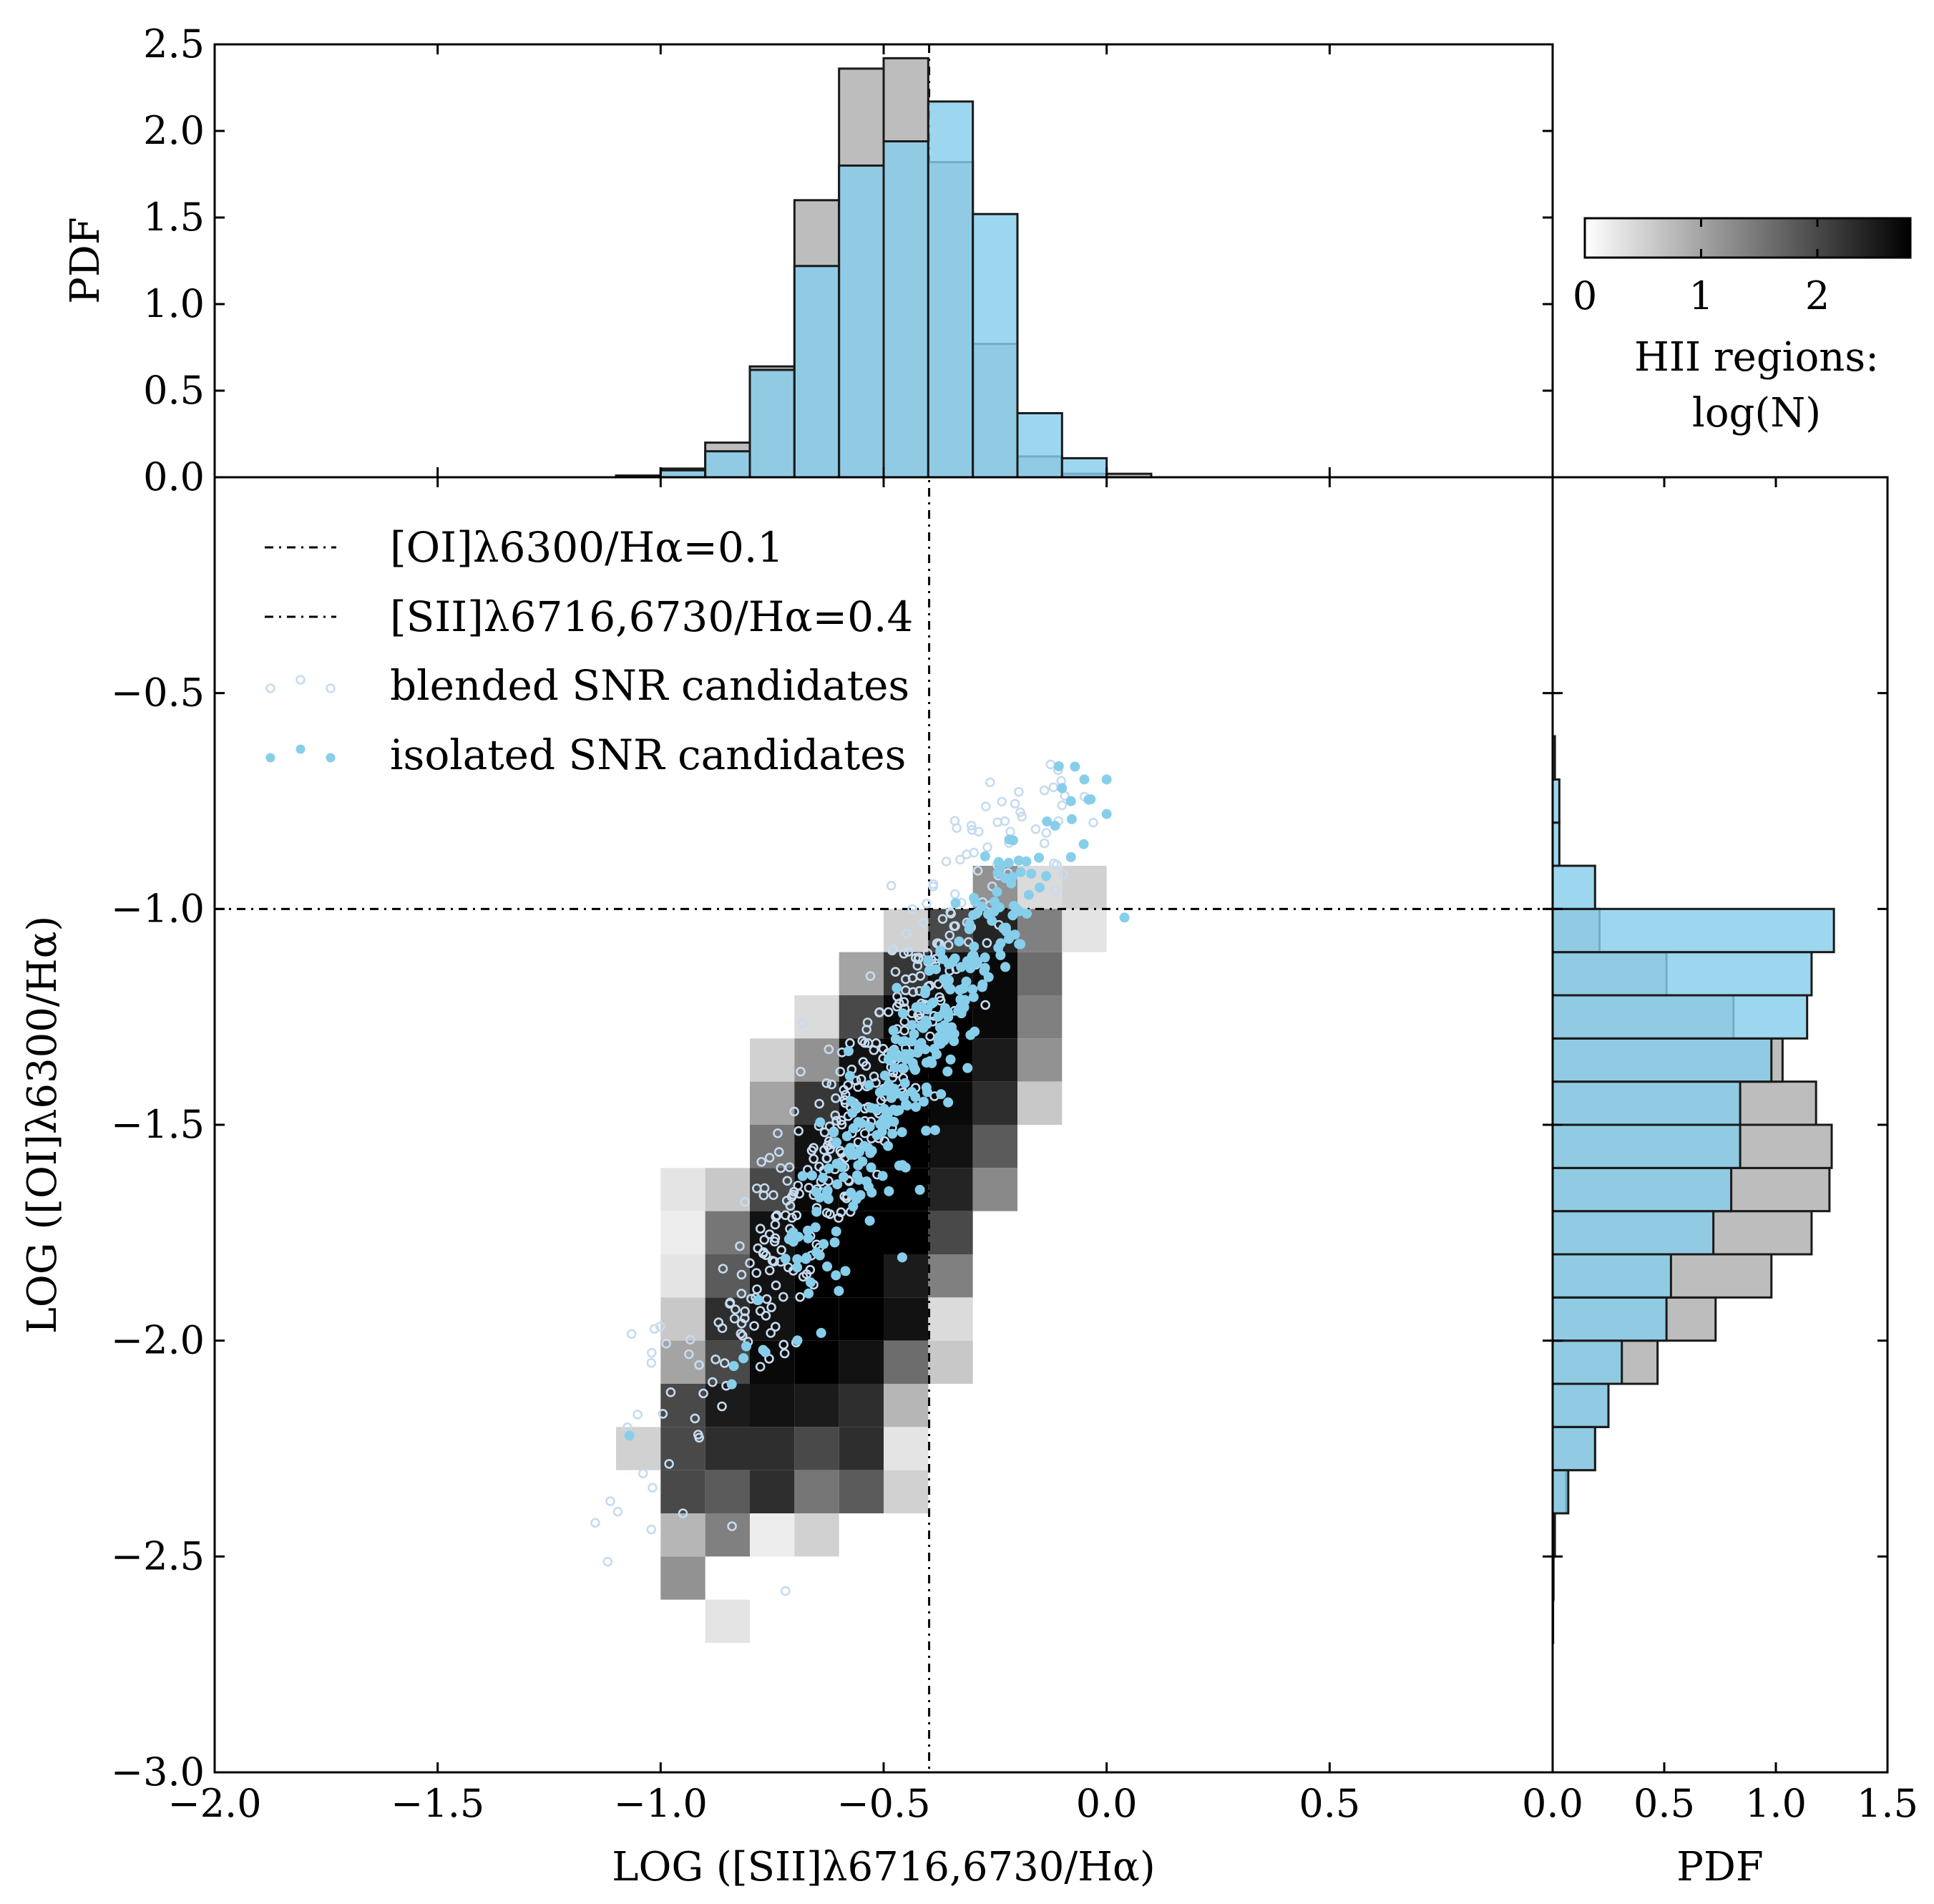 This screenshot has width=1934, height=1904. I want to click on top-y-tick-label: 0.5, so click(174, 390).